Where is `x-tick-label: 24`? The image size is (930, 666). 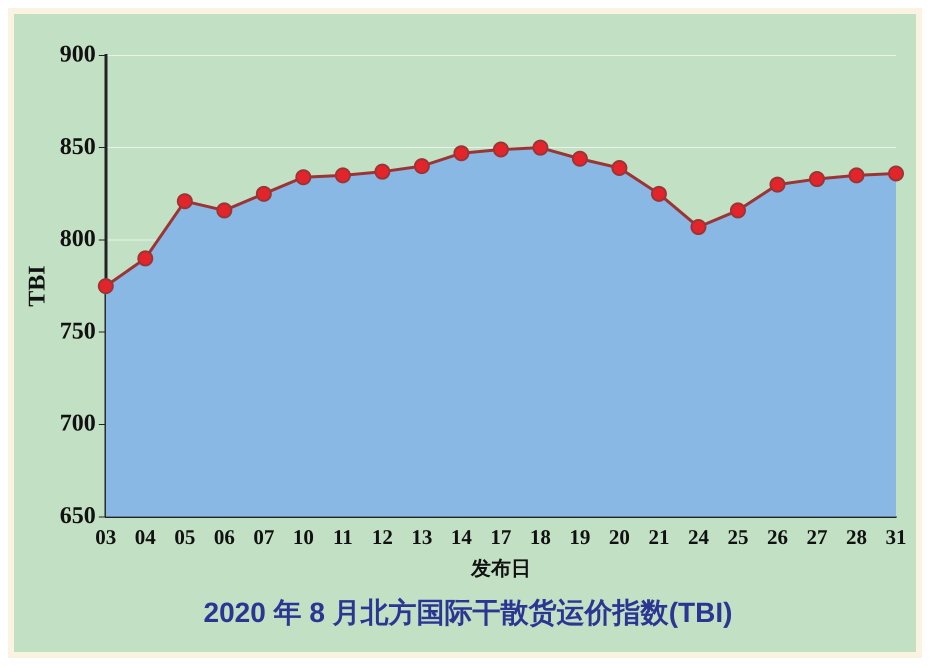 x-tick-label: 24 is located at coordinates (699, 536).